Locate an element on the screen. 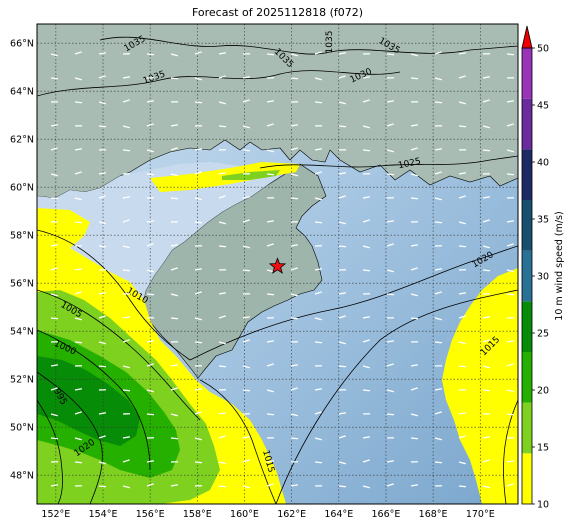 The image size is (575, 528). lon-tick-label: 168°E is located at coordinates (433, 514).